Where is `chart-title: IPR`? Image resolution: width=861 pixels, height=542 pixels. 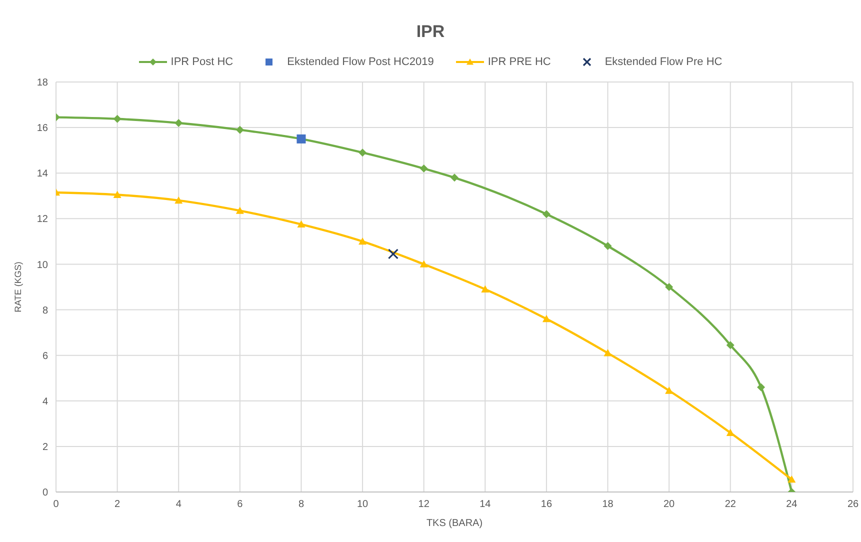
chart-title: IPR is located at coordinates (430, 32).